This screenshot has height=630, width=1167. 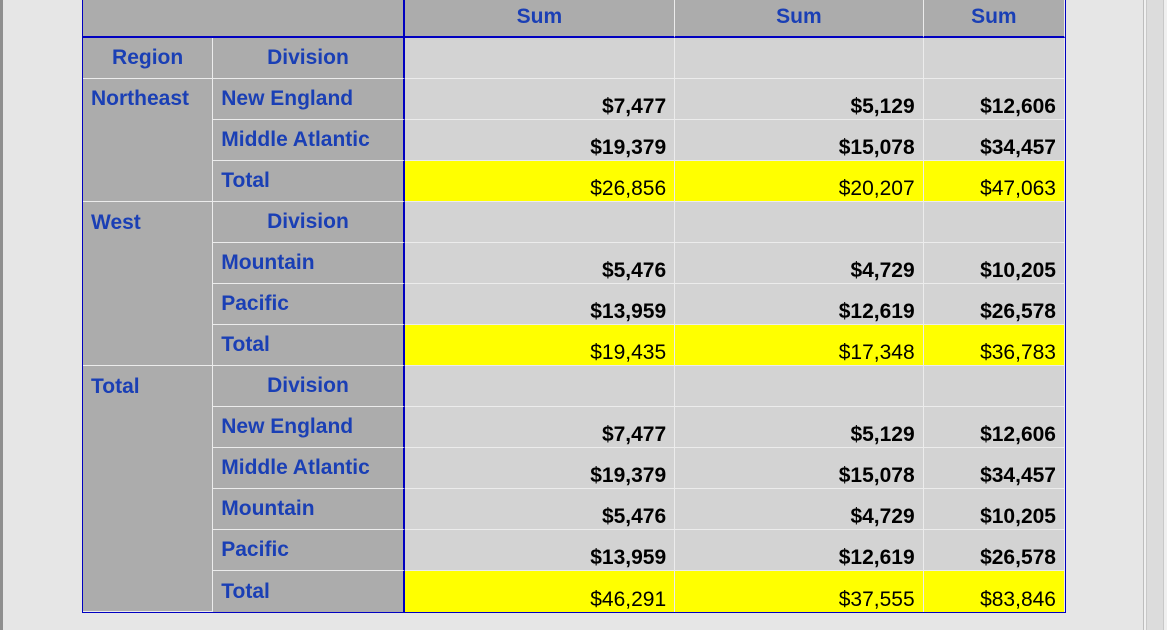 I want to click on total-value-cell: $37,555, so click(x=799, y=591).